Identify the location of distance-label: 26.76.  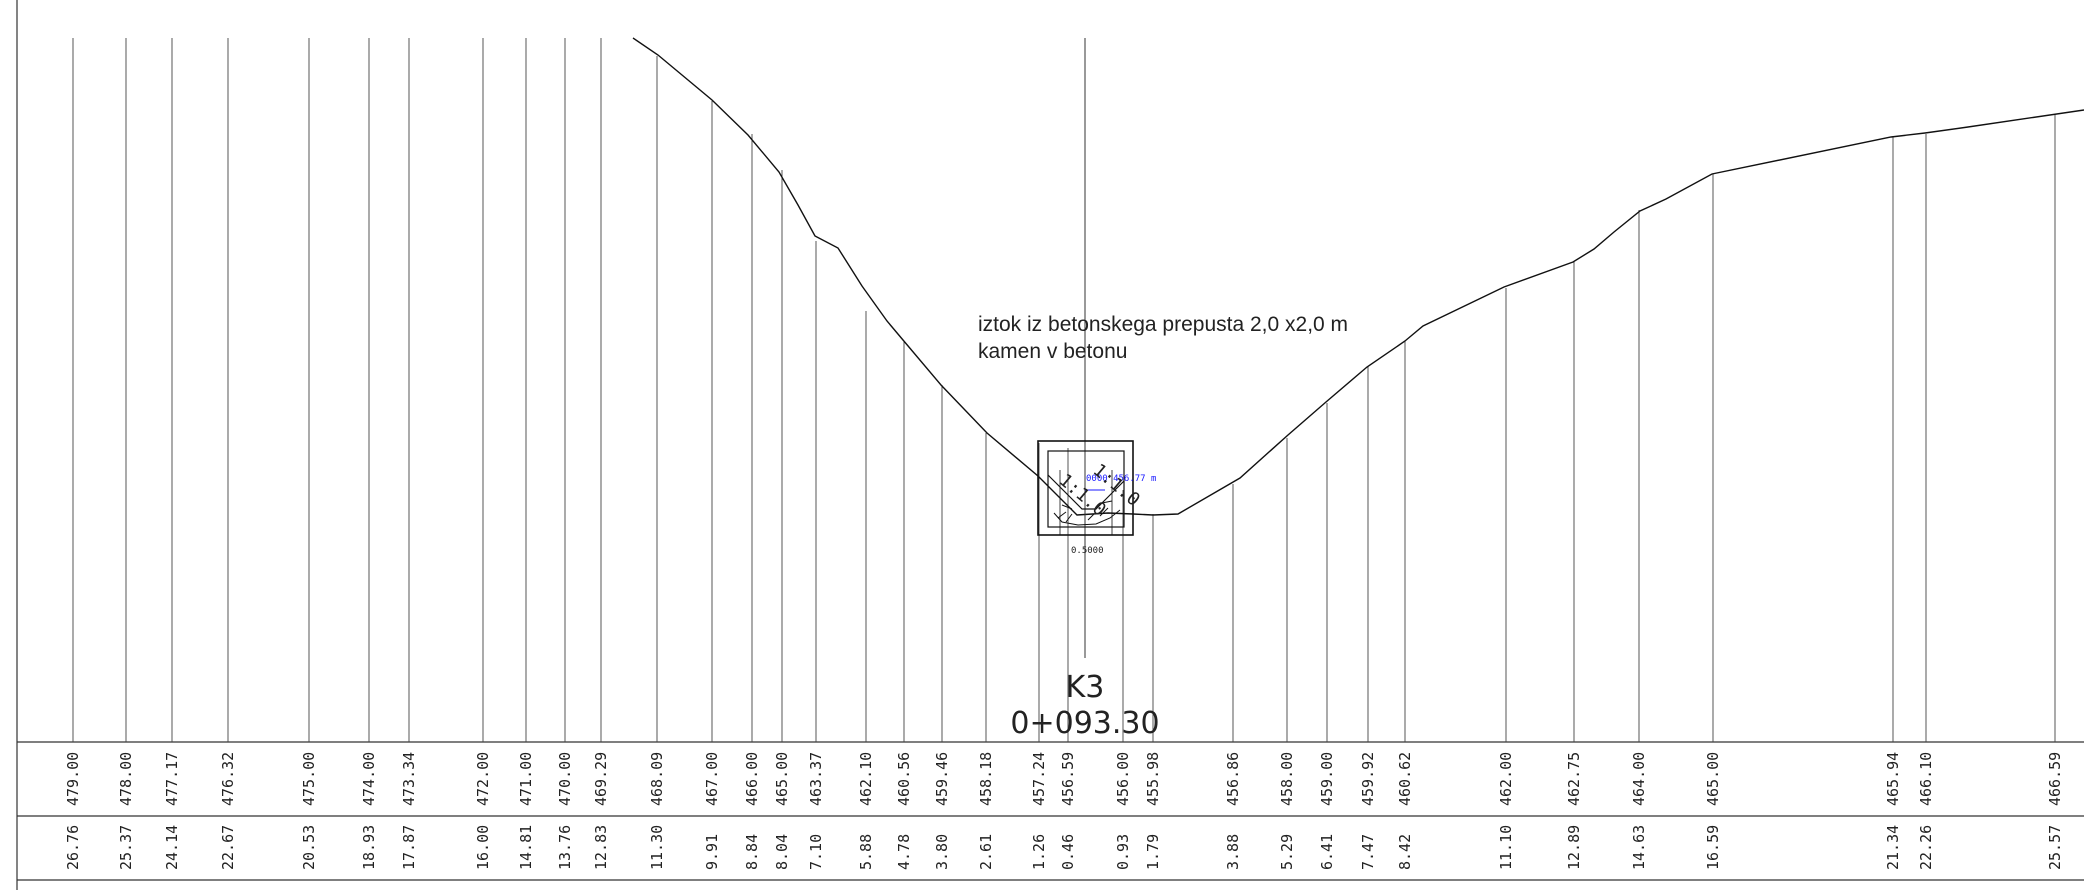
(73, 847).